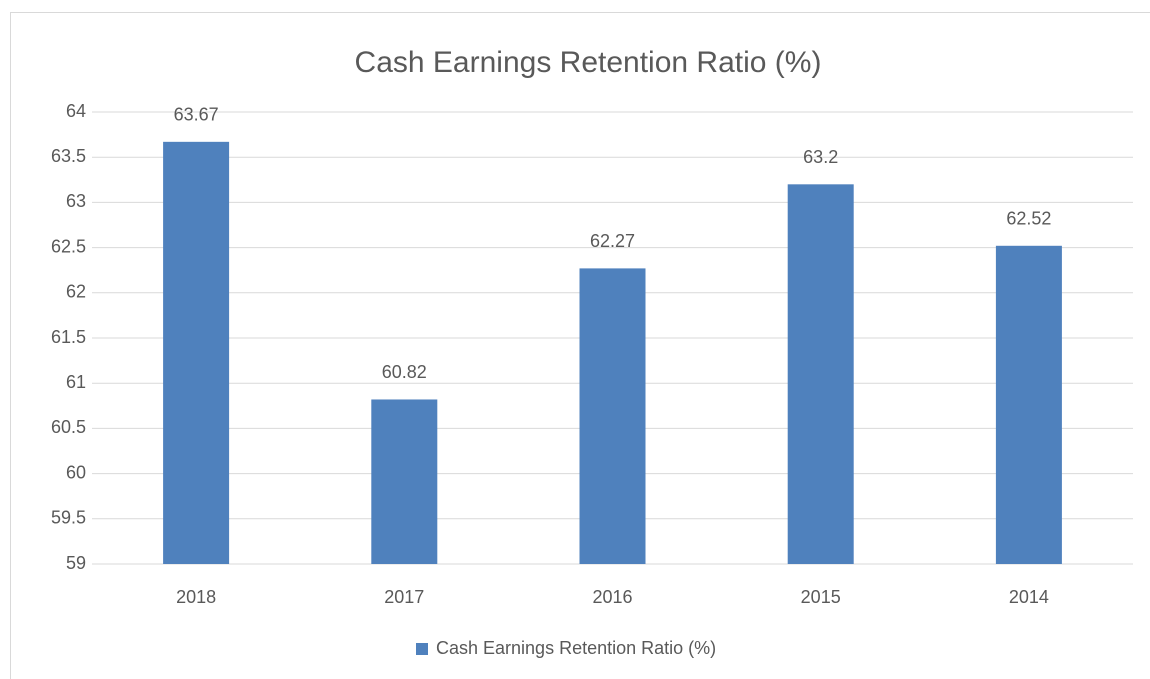 Image resolution: width=1150 pixels, height=679 pixels. I want to click on y-tick-label: 62.5, so click(68, 246).